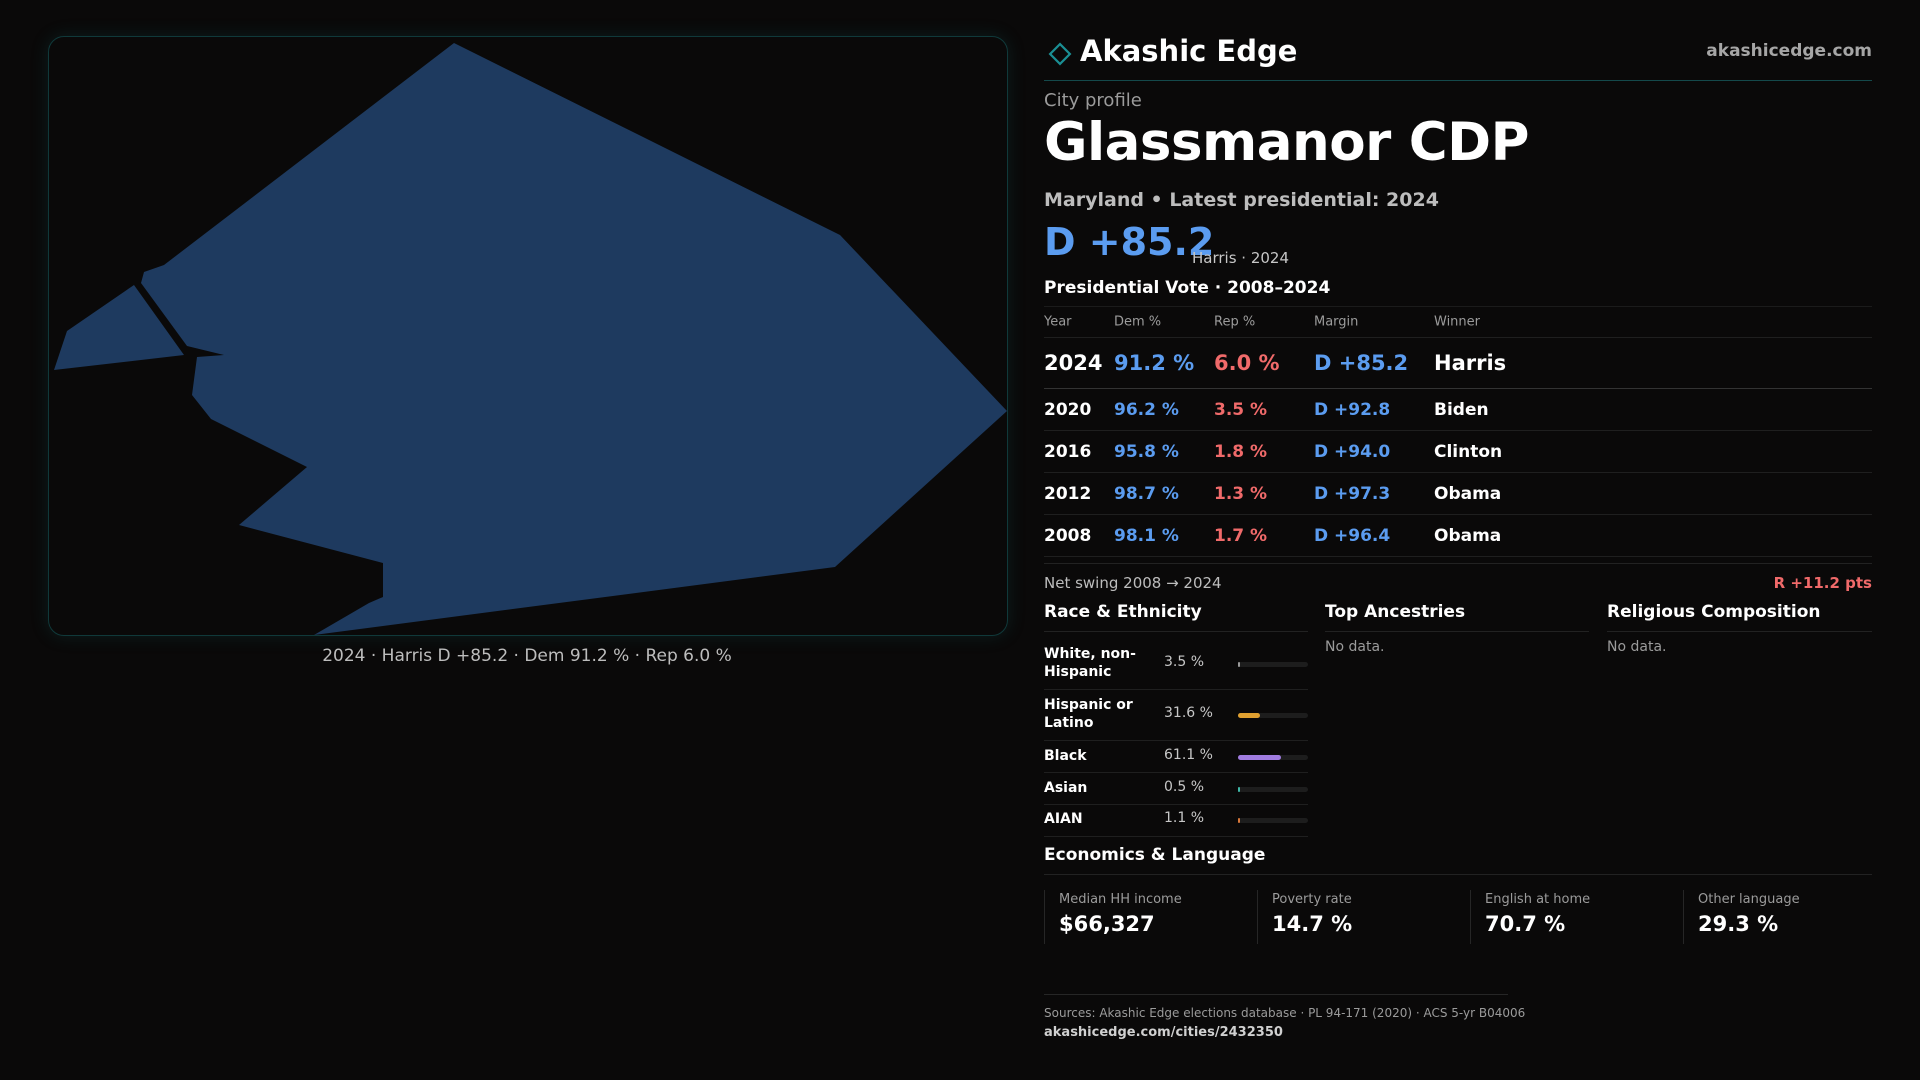 The height and width of the screenshot is (1080, 1920). I want to click on stat-value: 29.3 %, so click(1738, 924).